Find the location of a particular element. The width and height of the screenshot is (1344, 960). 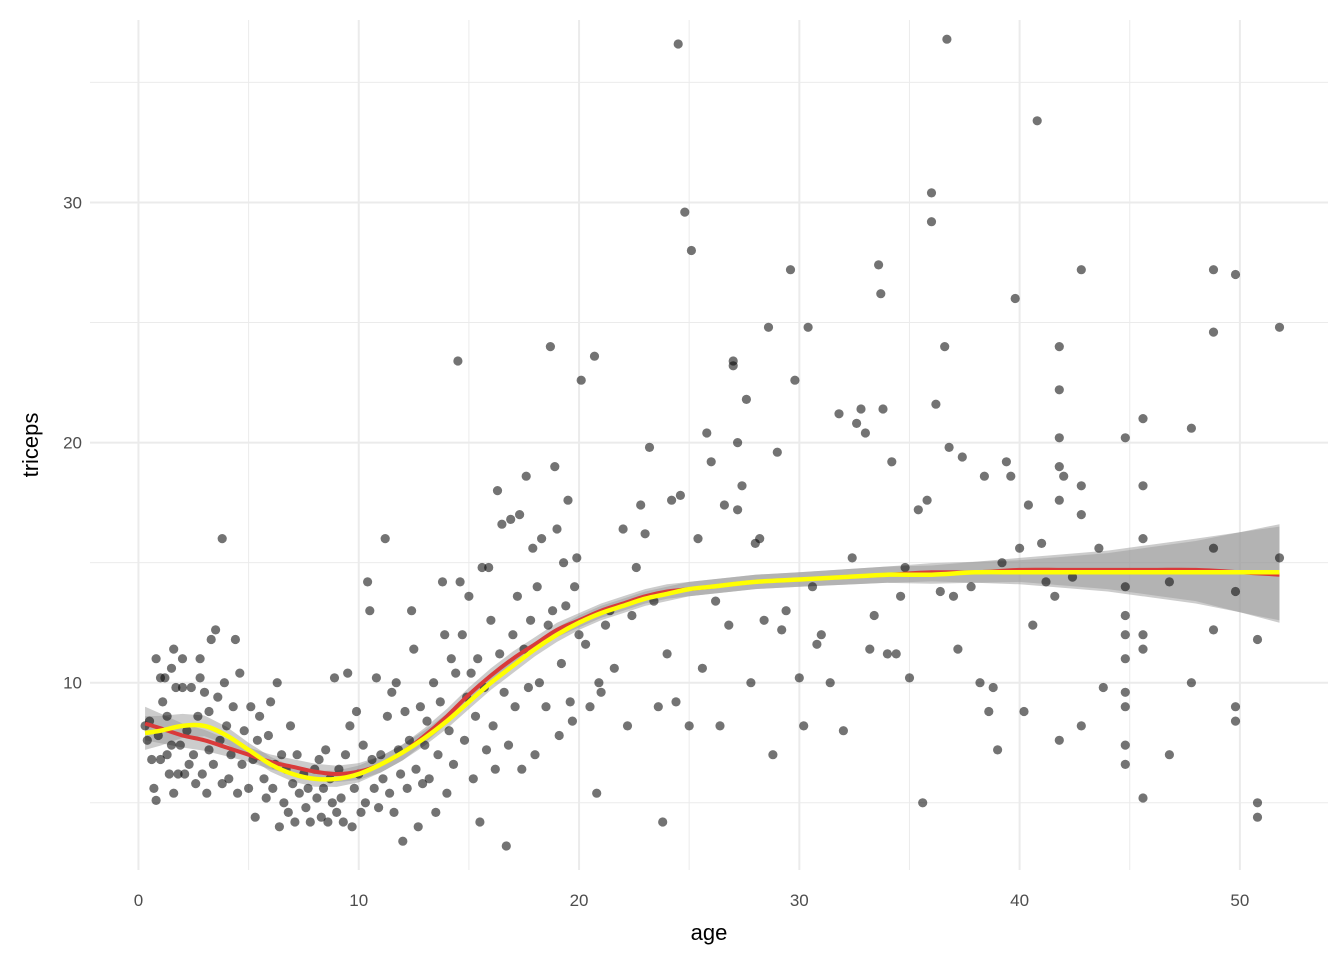

y-tick-label: 10 is located at coordinates (72, 683).